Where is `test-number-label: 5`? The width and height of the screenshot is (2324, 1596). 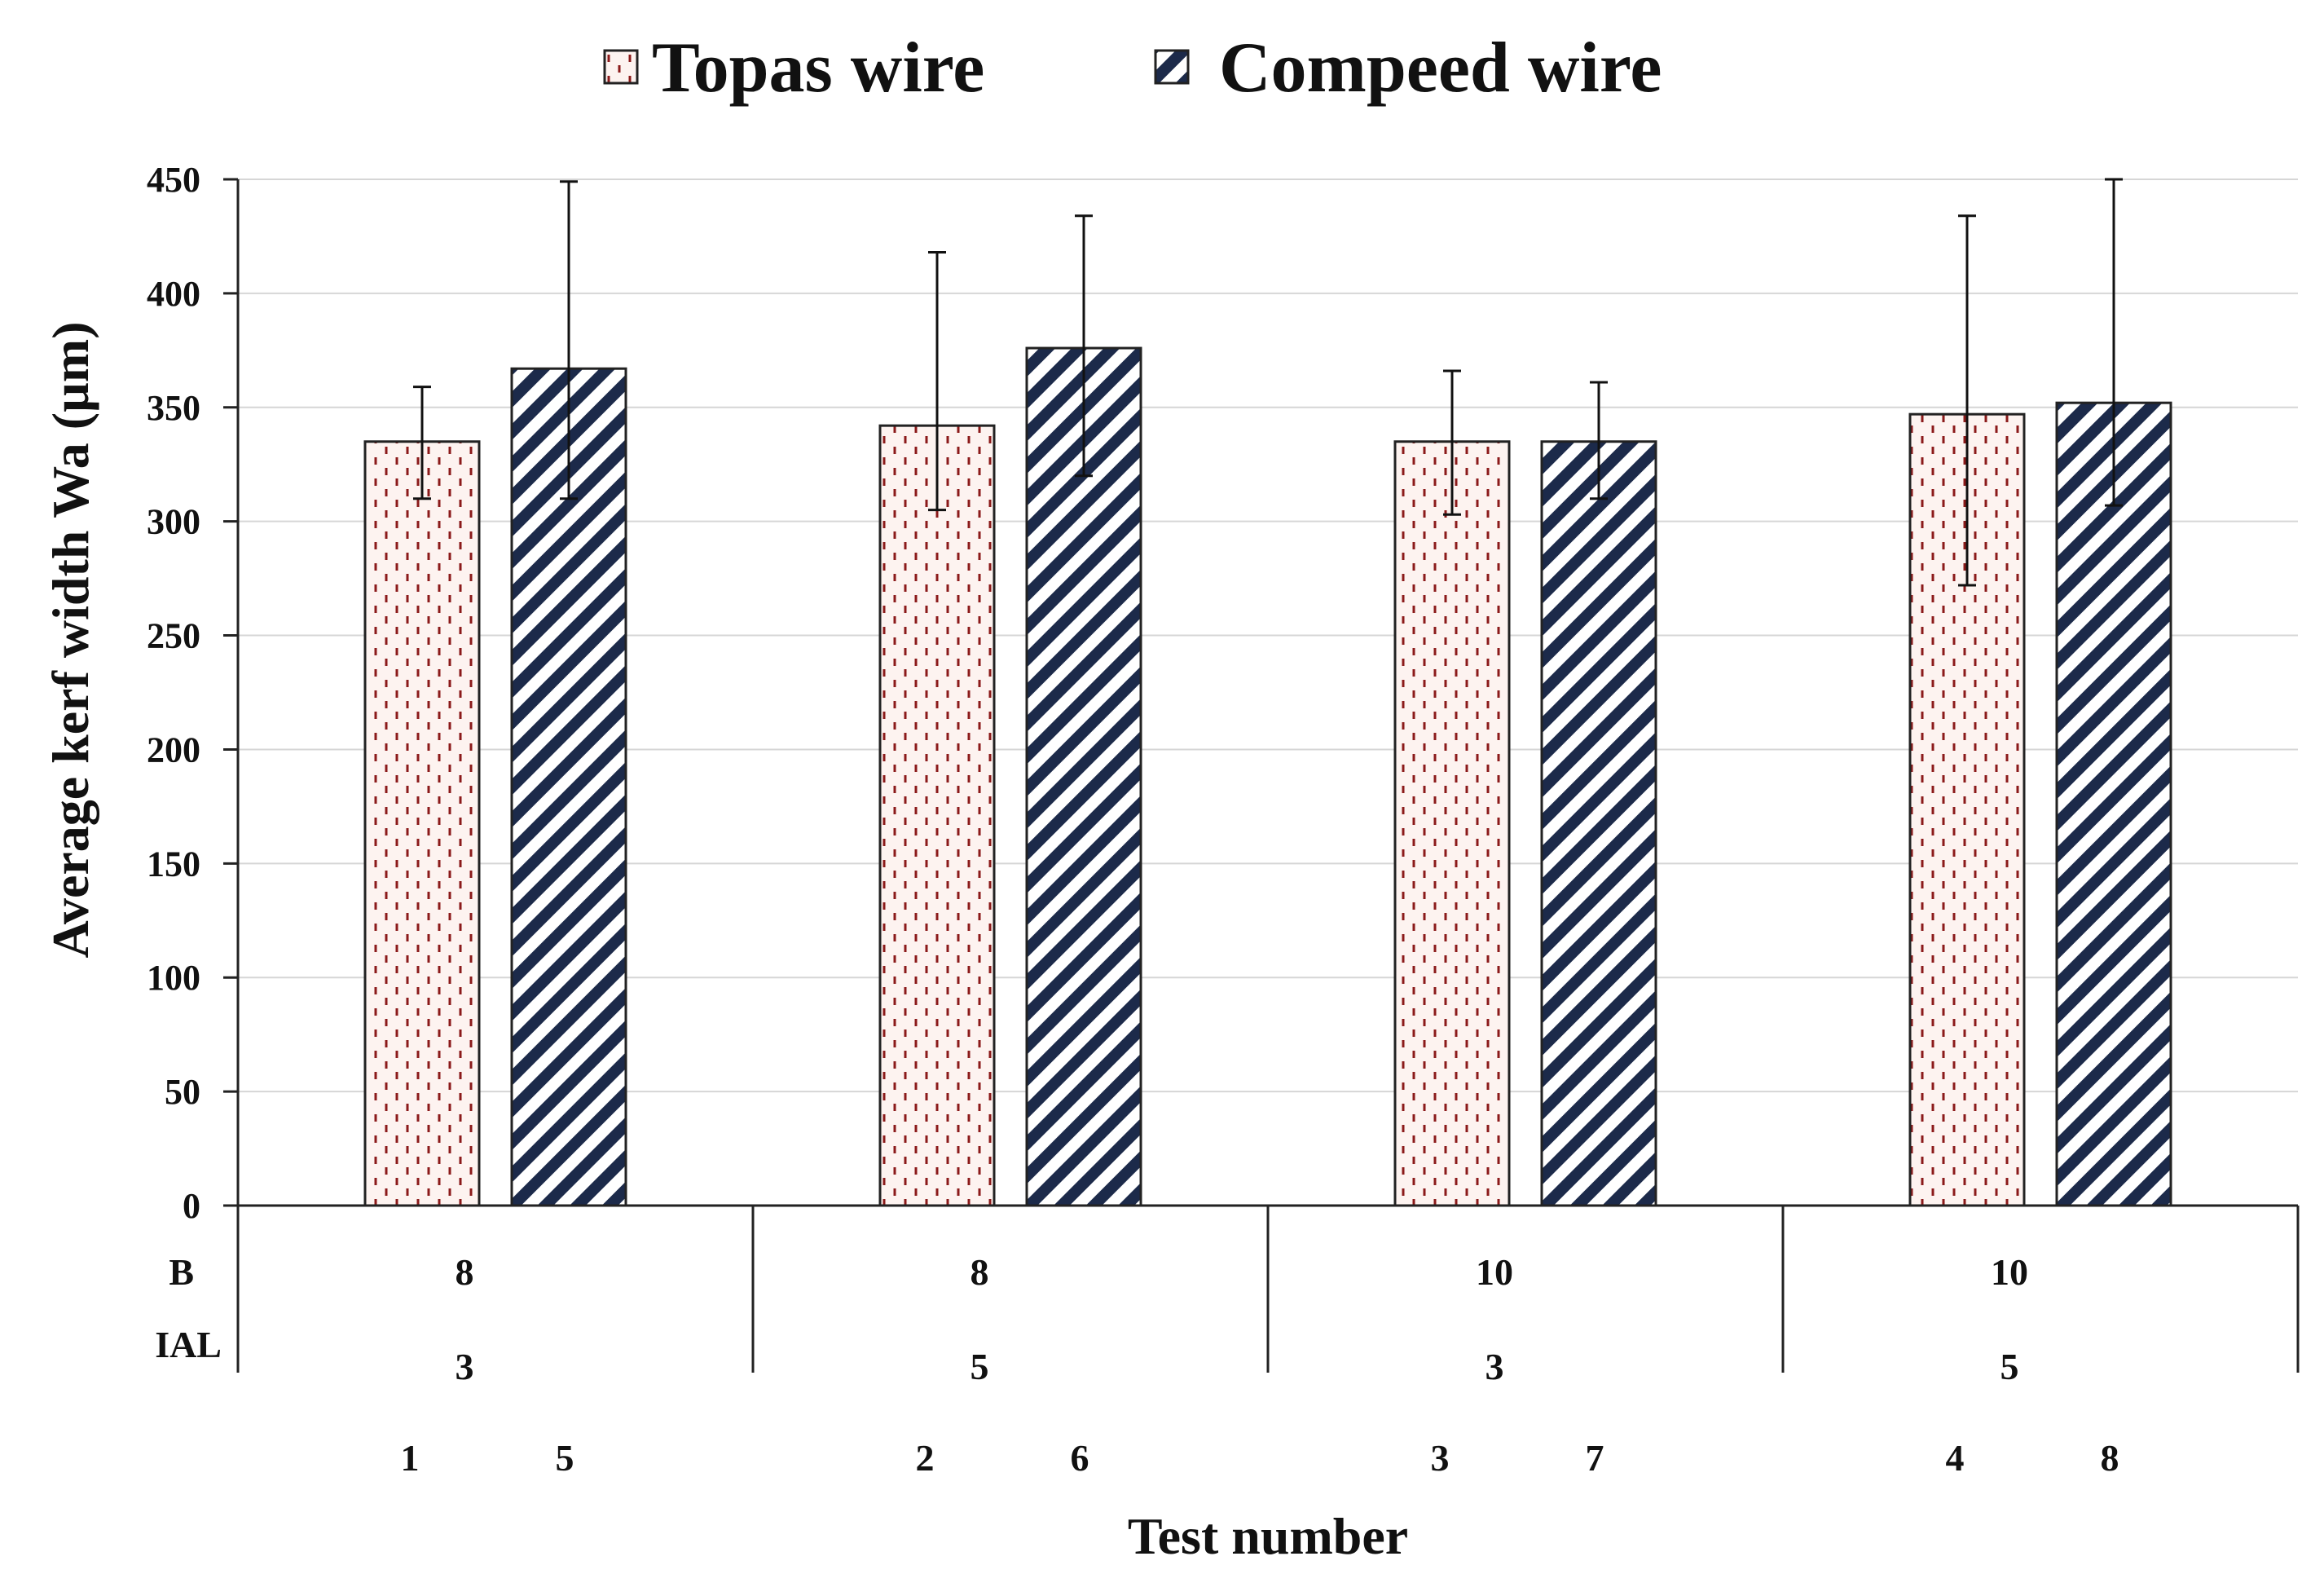
test-number-label: 5 is located at coordinates (565, 1458).